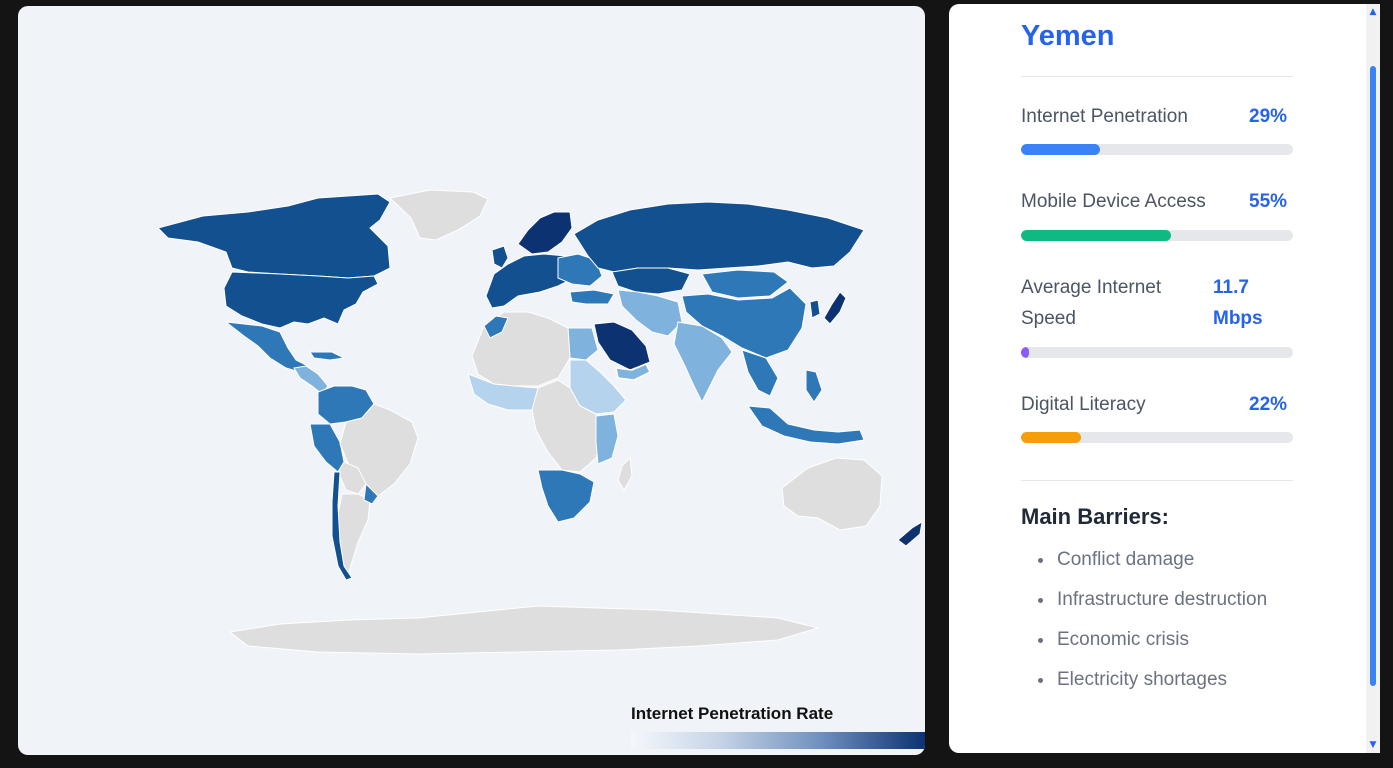  Describe the element at coordinates (327, 448) in the screenshot. I see `country-peru` at that location.